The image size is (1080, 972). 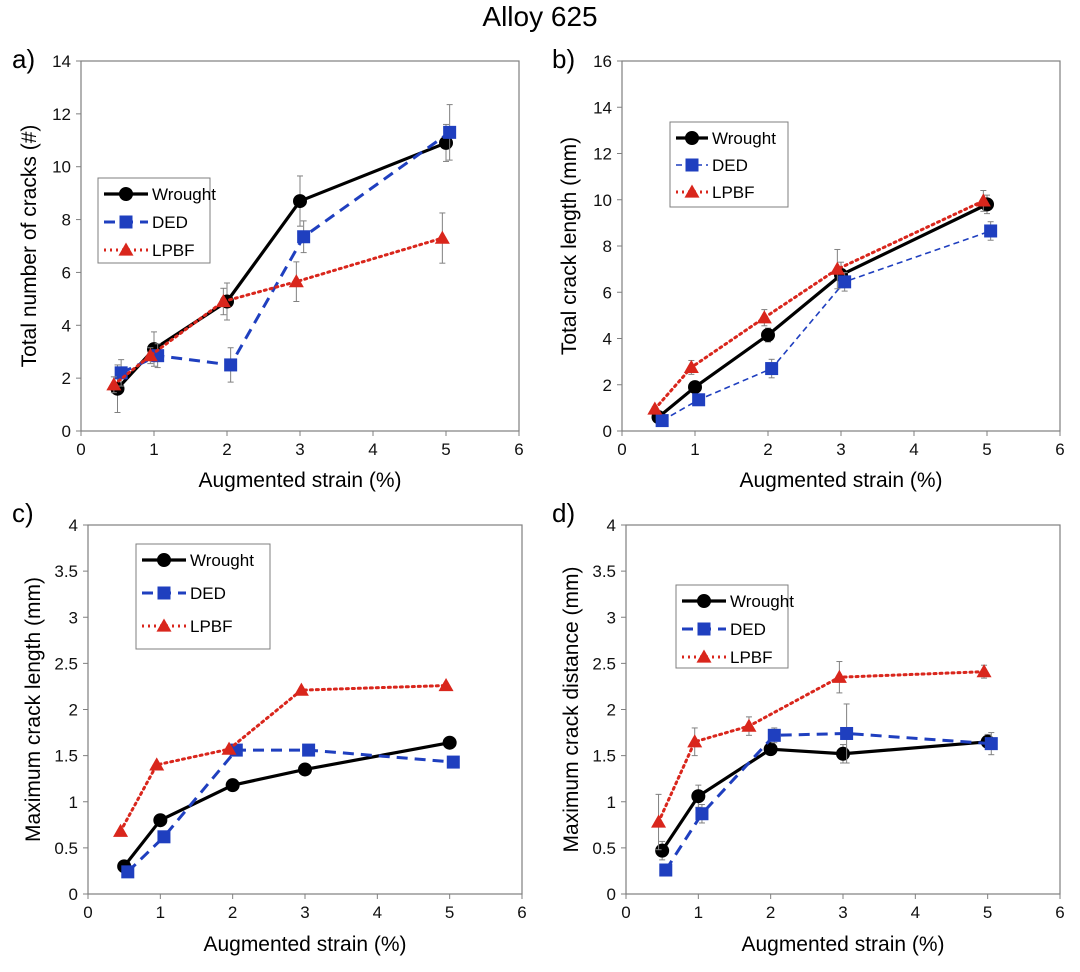 What do you see at coordinates (607, 292) in the screenshot?
I see `y-tick-label: 6` at bounding box center [607, 292].